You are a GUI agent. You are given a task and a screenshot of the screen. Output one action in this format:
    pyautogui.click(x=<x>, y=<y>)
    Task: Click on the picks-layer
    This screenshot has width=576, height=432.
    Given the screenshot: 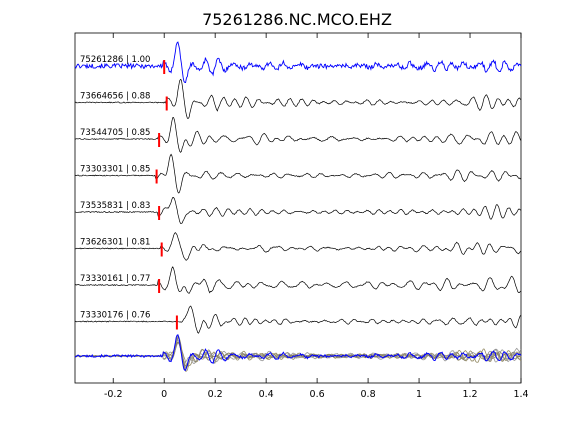 What is the action you would take?
    pyautogui.click(x=166, y=195)
    